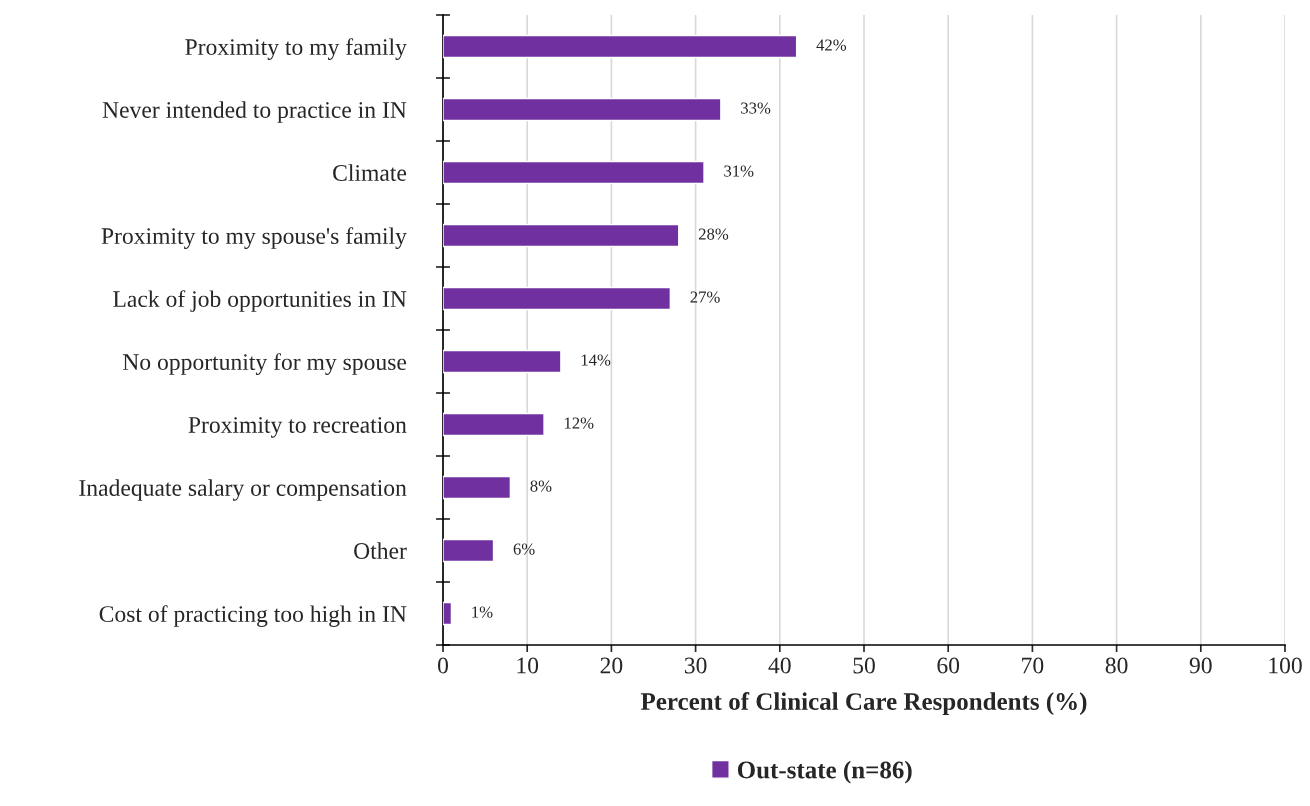 This screenshot has height=806, width=1310. I want to click on data-label: 12%, so click(579, 423).